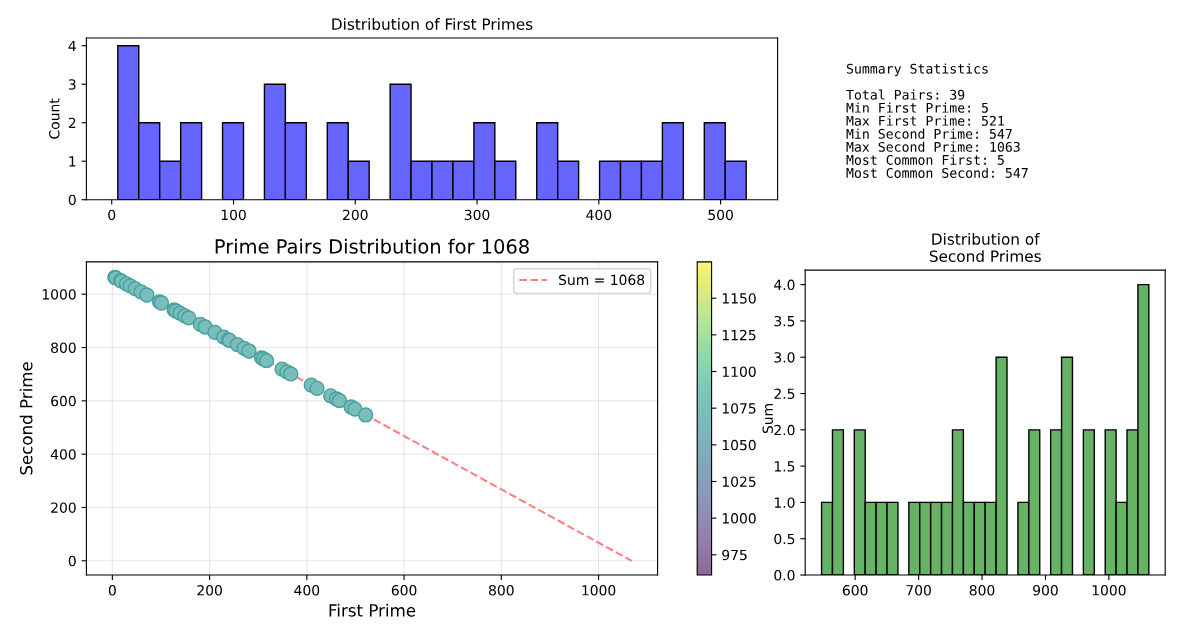  Describe the element at coordinates (59, 294) in the screenshot. I see `y-tick-label: 1000` at that location.